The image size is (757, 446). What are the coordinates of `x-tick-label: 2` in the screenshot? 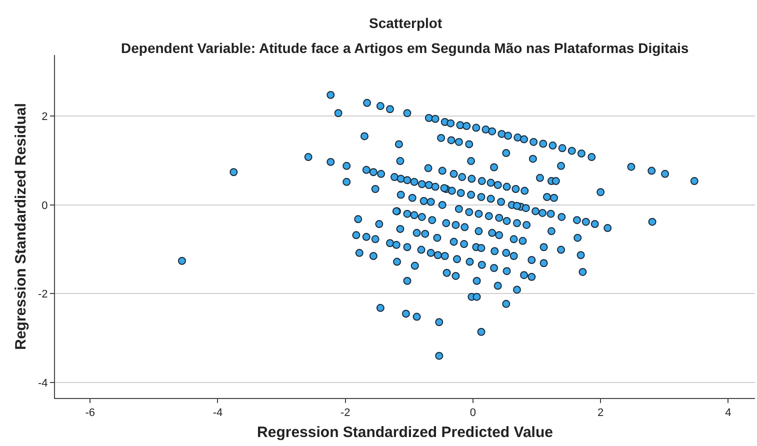 It's located at (601, 413).